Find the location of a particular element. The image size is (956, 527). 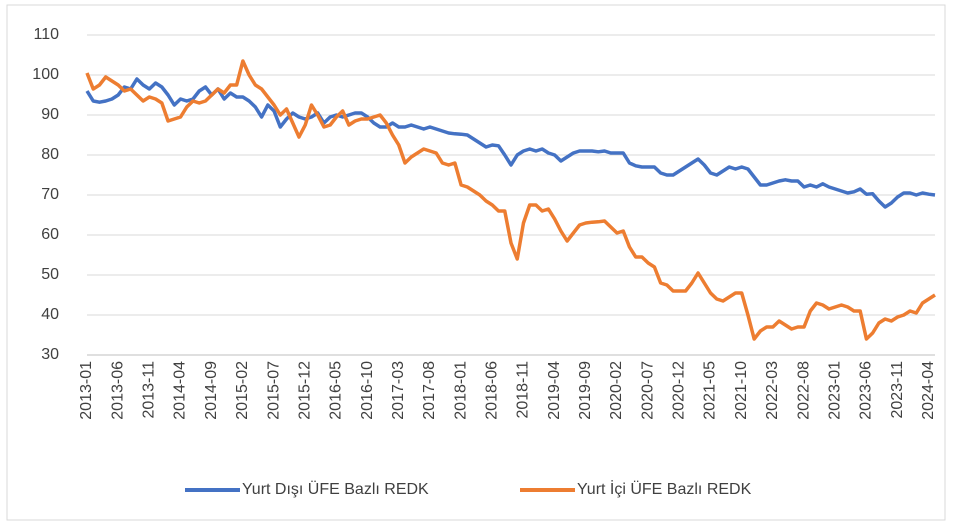

x-tick-label: 2017-08 is located at coordinates (429, 390).